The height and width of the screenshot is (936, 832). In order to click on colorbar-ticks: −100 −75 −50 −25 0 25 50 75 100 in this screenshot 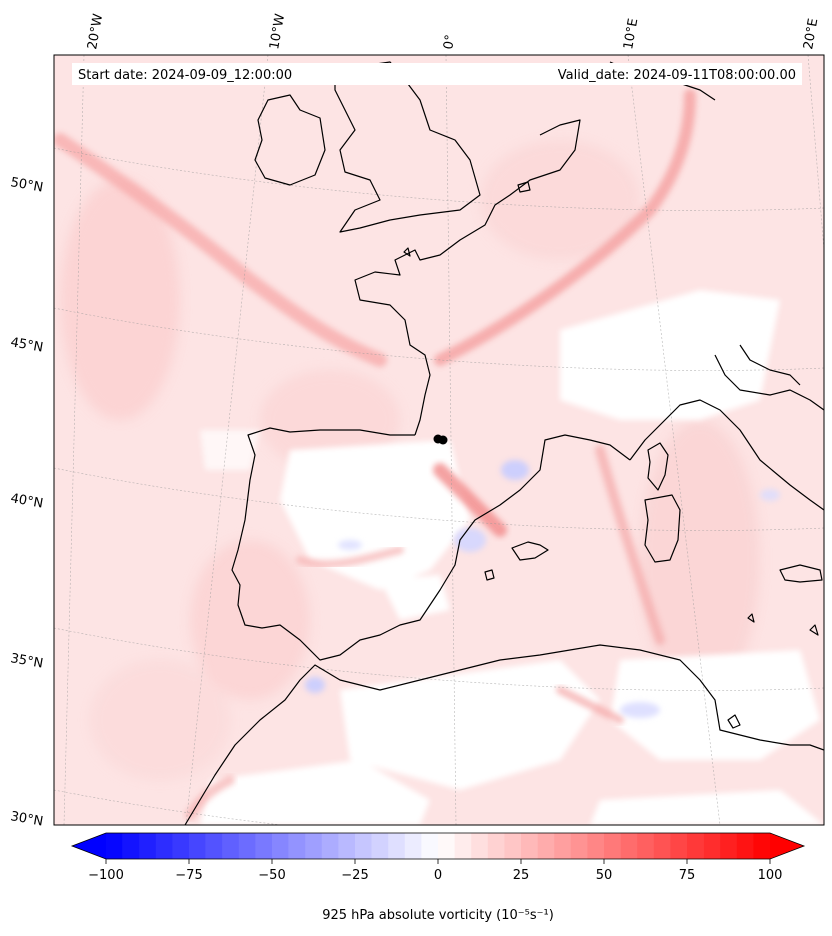, I will do `click(435, 871)`.